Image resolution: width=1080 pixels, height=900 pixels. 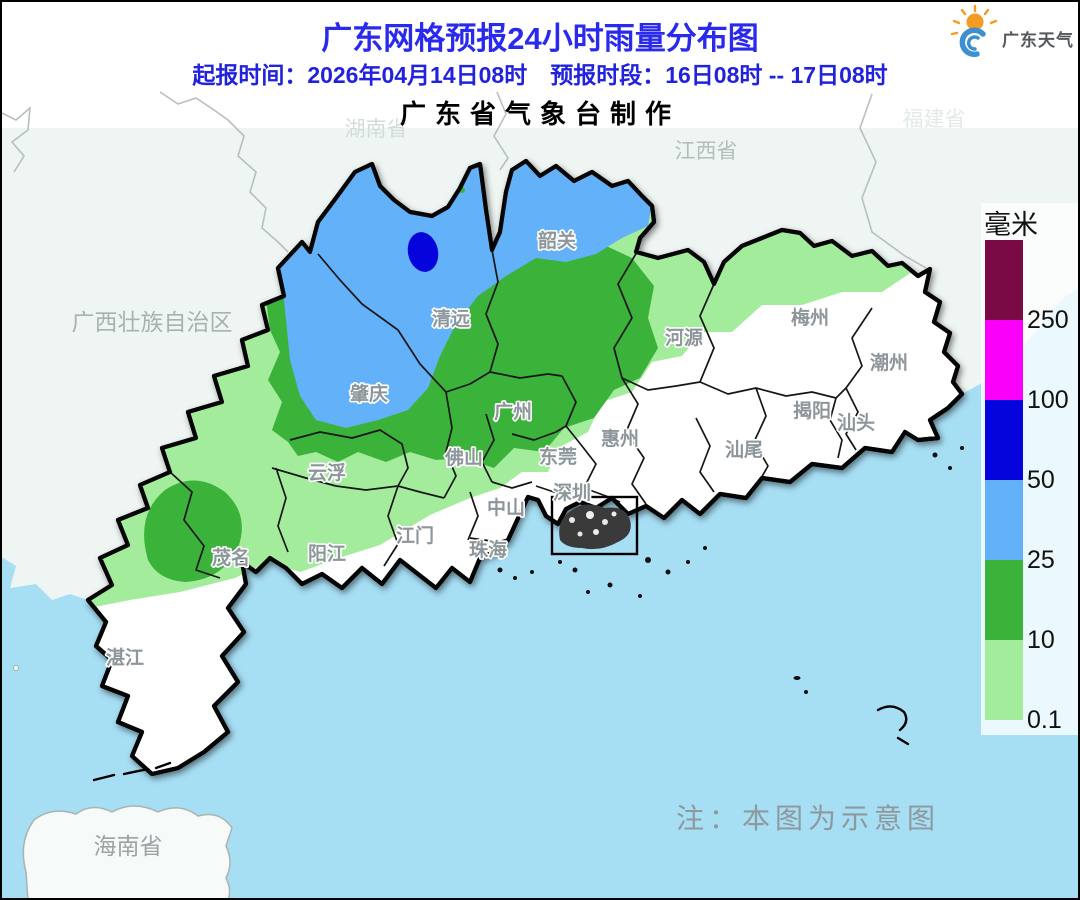 I want to click on label-fujian: 福建省, so click(x=934, y=119).